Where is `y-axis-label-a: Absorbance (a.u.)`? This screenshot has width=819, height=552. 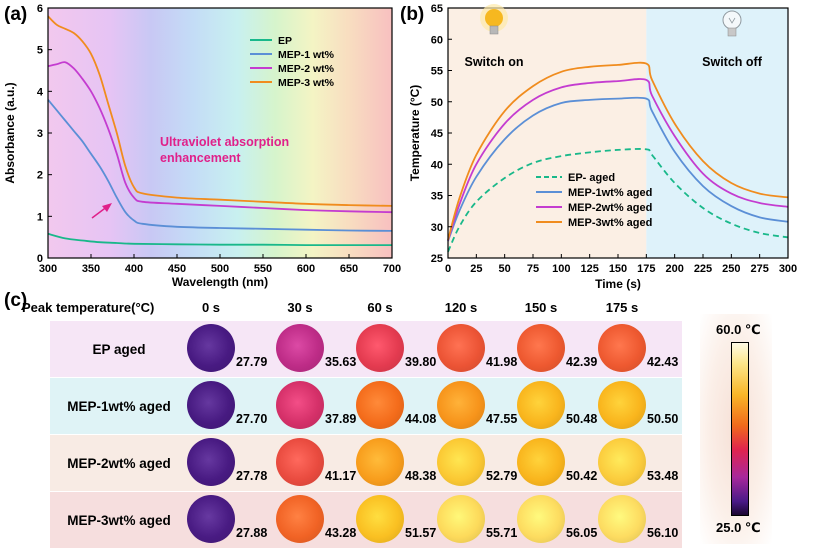
y-axis-label-a: Absorbance (a.u.) is located at coordinates (10, 132).